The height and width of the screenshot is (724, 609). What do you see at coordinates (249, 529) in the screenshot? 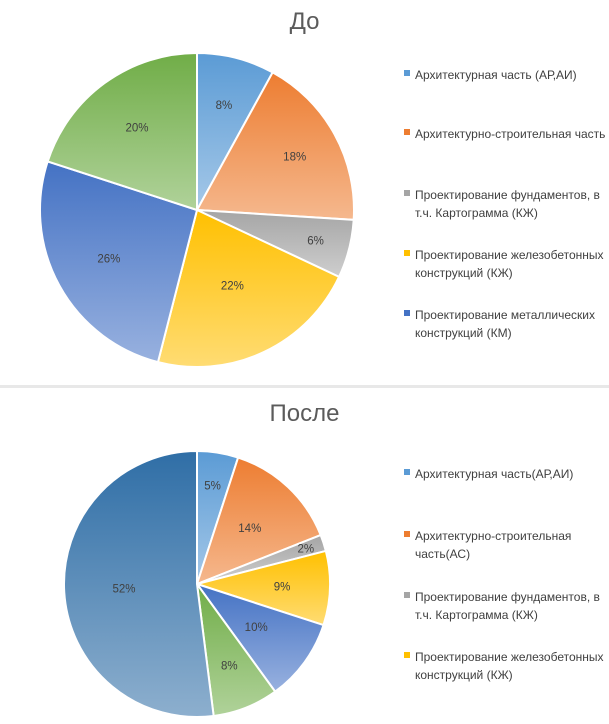
I see `slice-data-label-2: 14%` at bounding box center [249, 529].